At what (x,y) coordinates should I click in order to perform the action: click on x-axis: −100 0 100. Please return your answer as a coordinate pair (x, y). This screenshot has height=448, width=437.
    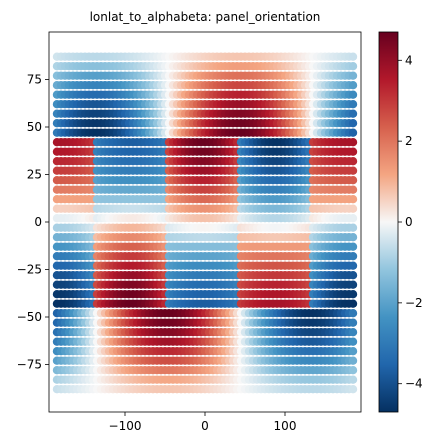
    Looking at the image, I should click on (203, 422).